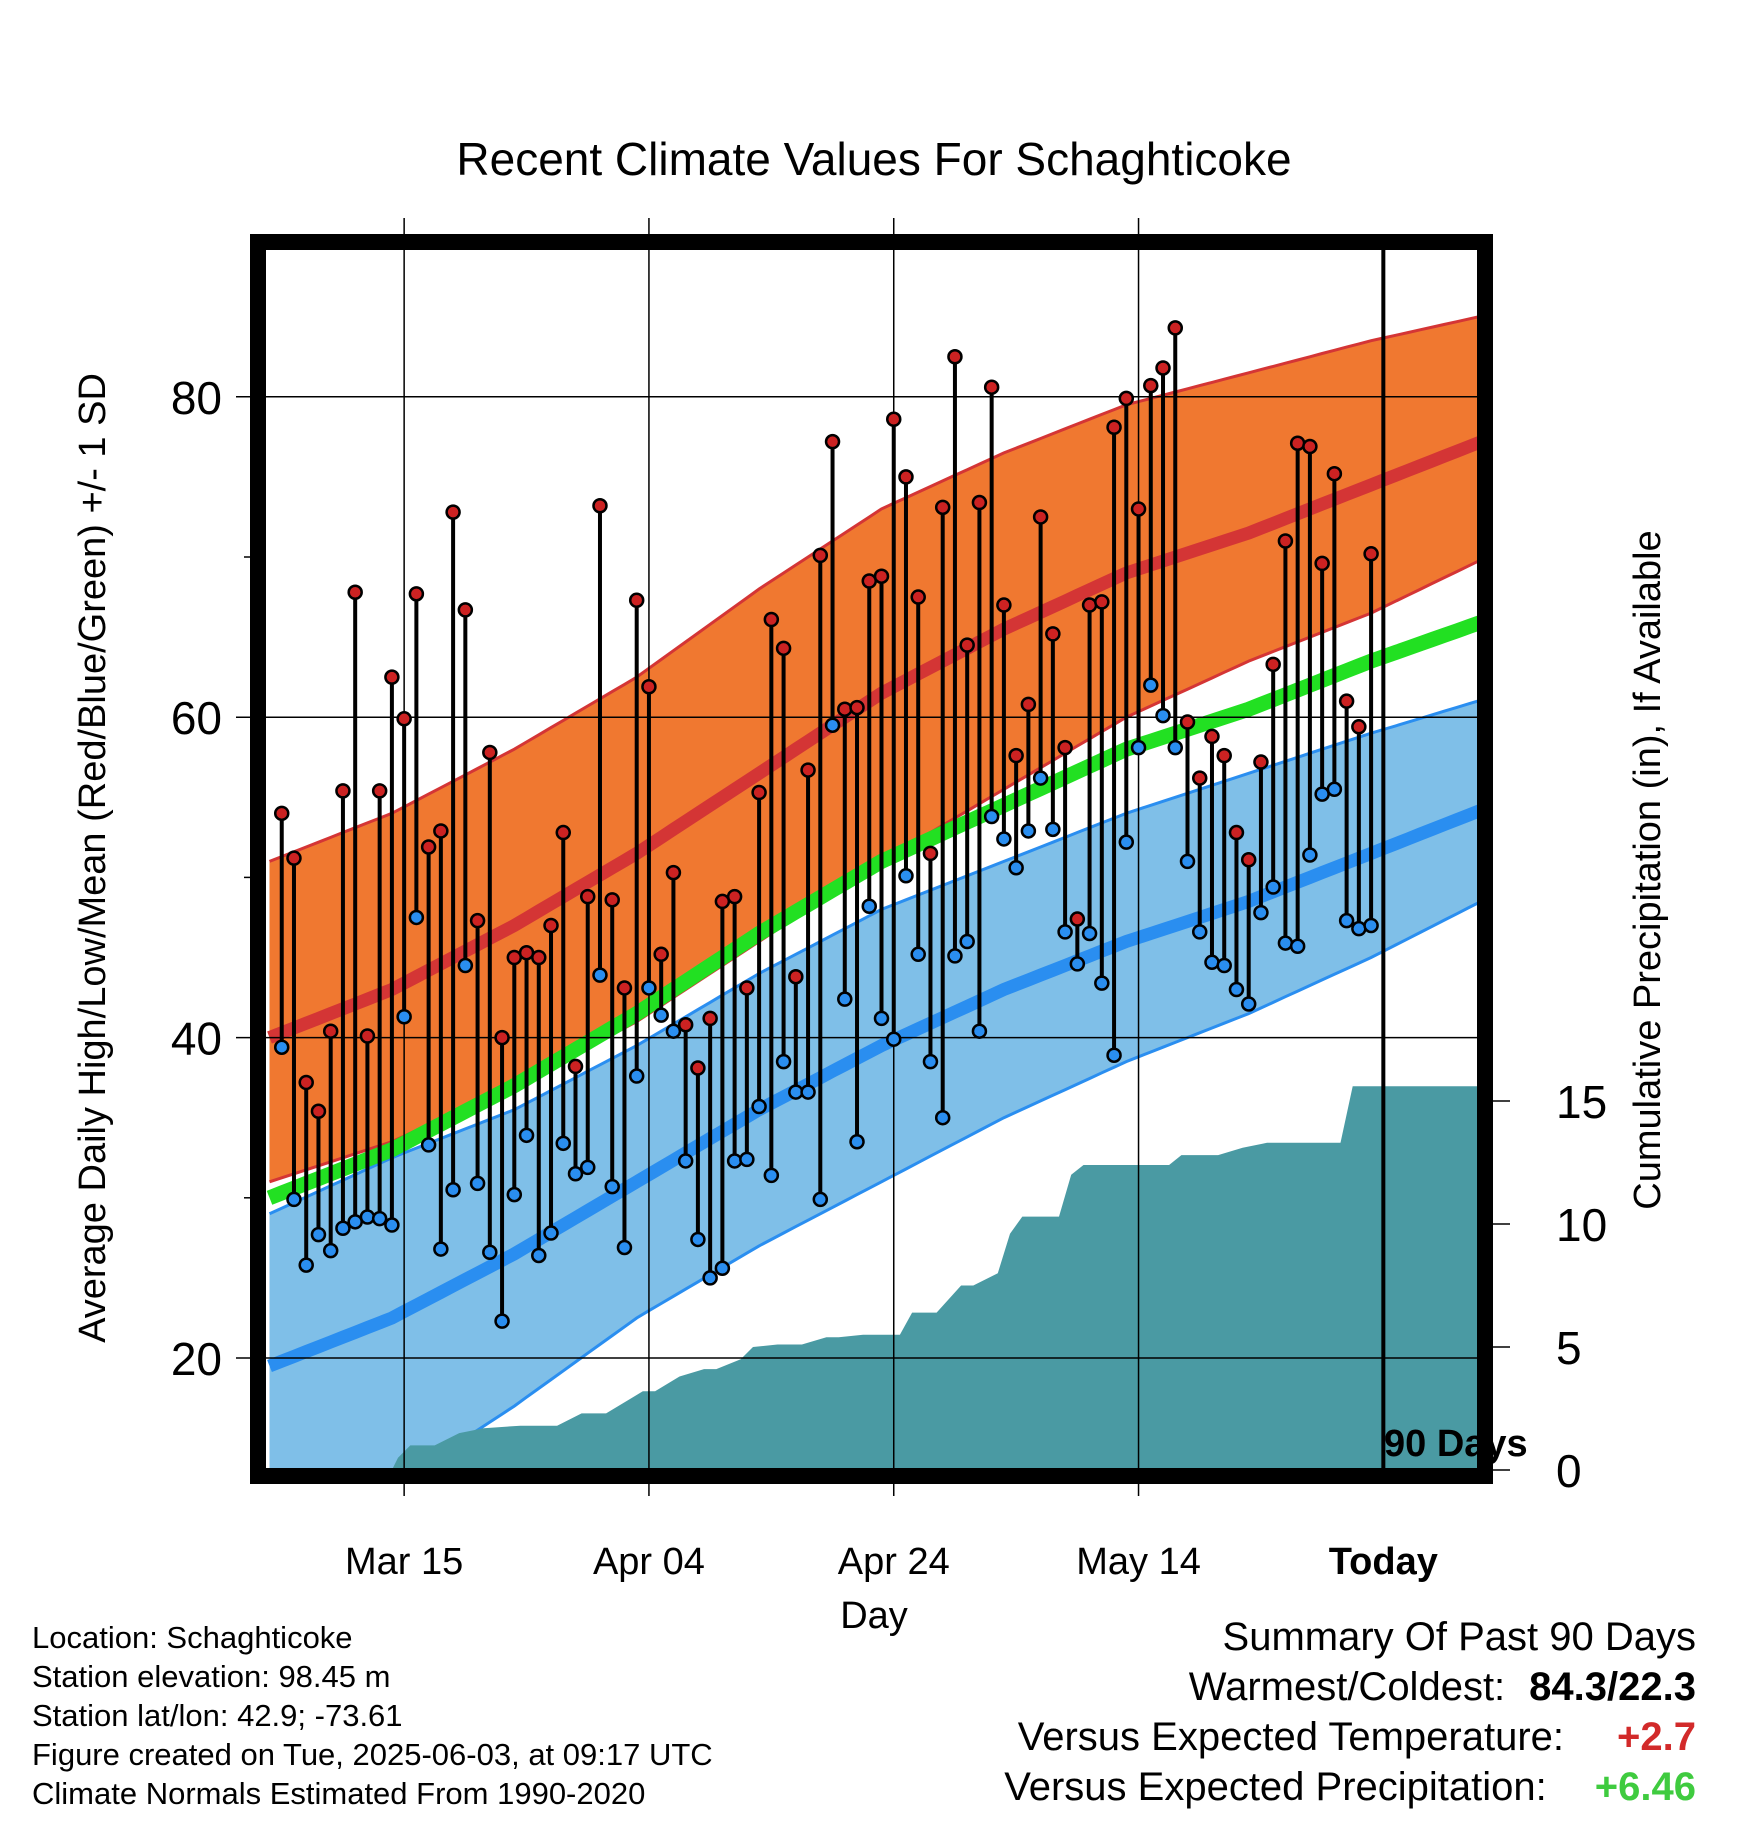 The height and width of the screenshot is (1828, 1748). What do you see at coordinates (196, 398) in the screenshot?
I see `y-tick-label: 80` at bounding box center [196, 398].